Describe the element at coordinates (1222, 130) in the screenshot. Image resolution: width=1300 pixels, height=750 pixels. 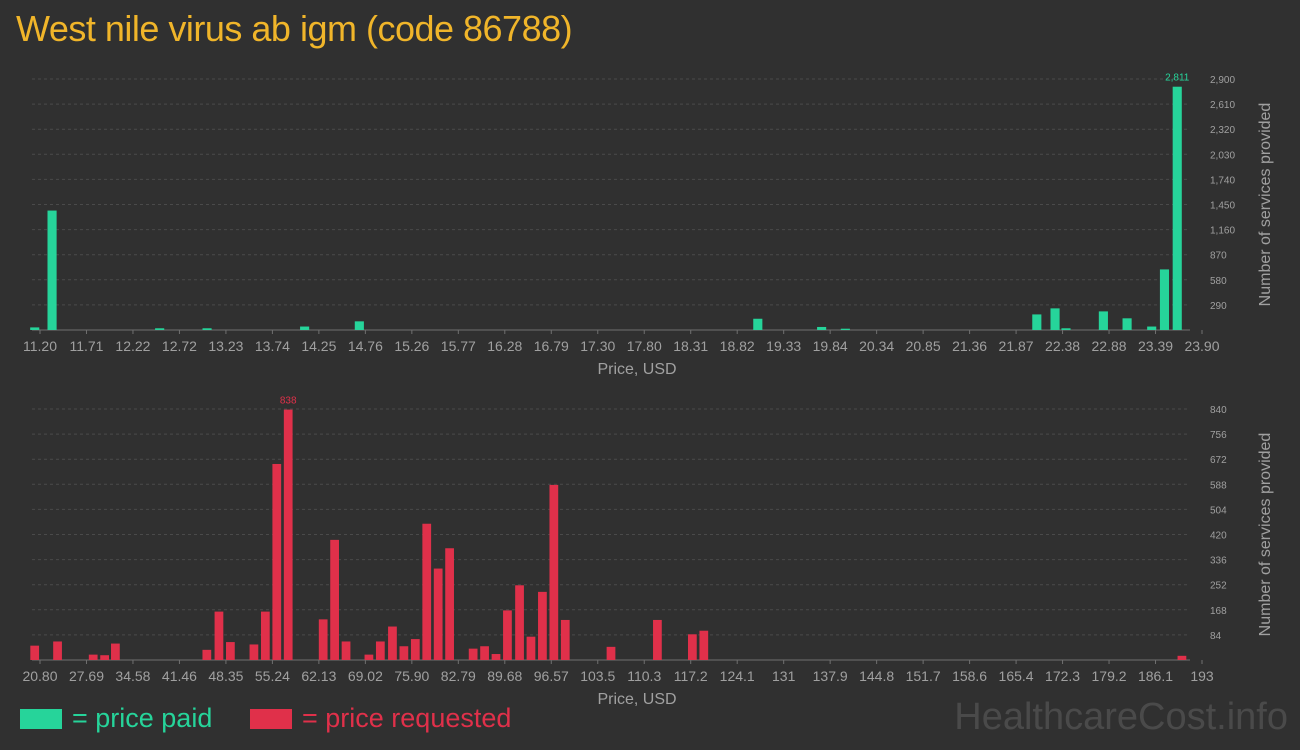
I see `paid-y-tick-label: 2,320` at that location.